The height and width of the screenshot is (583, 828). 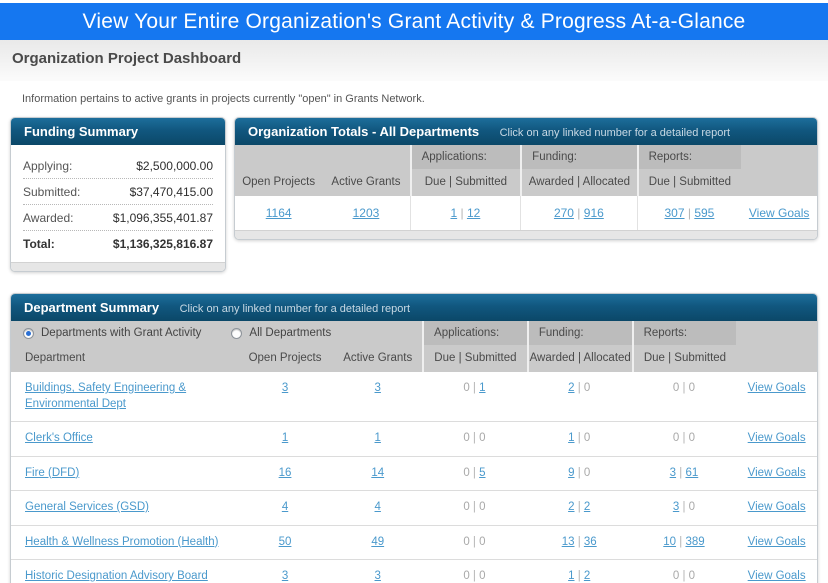 I want to click on count-link: 61, so click(x=692, y=472).